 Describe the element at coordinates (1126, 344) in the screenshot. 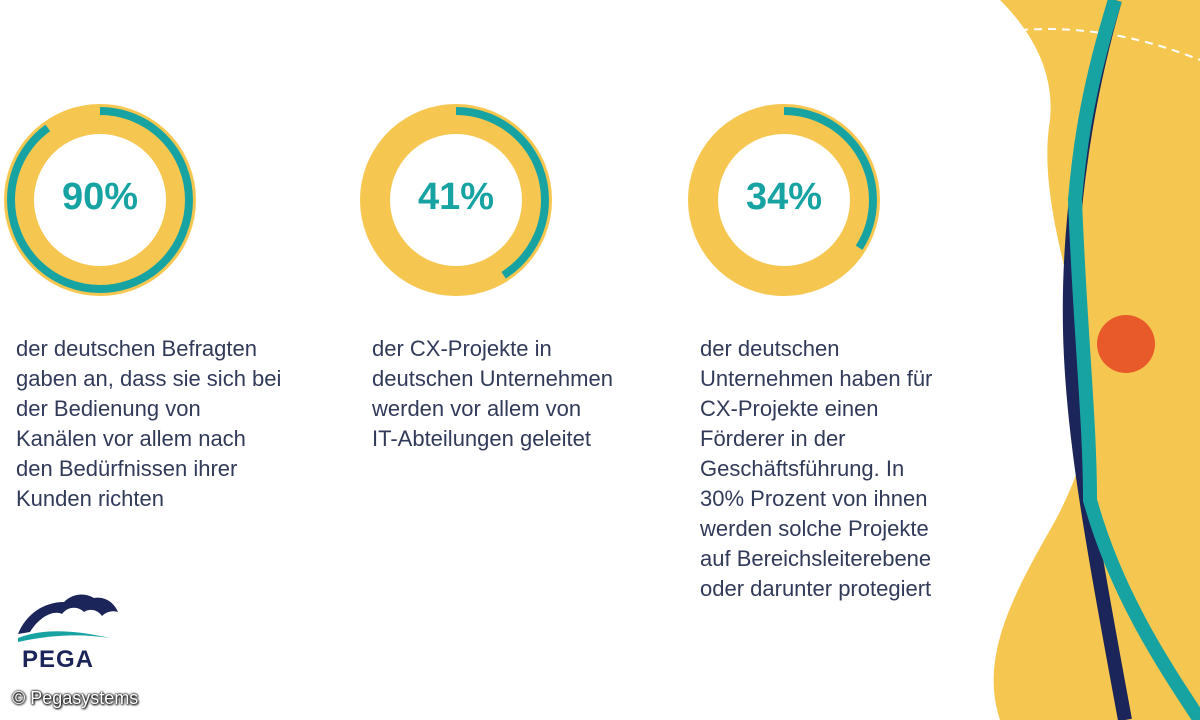

I see `orange-dot` at that location.